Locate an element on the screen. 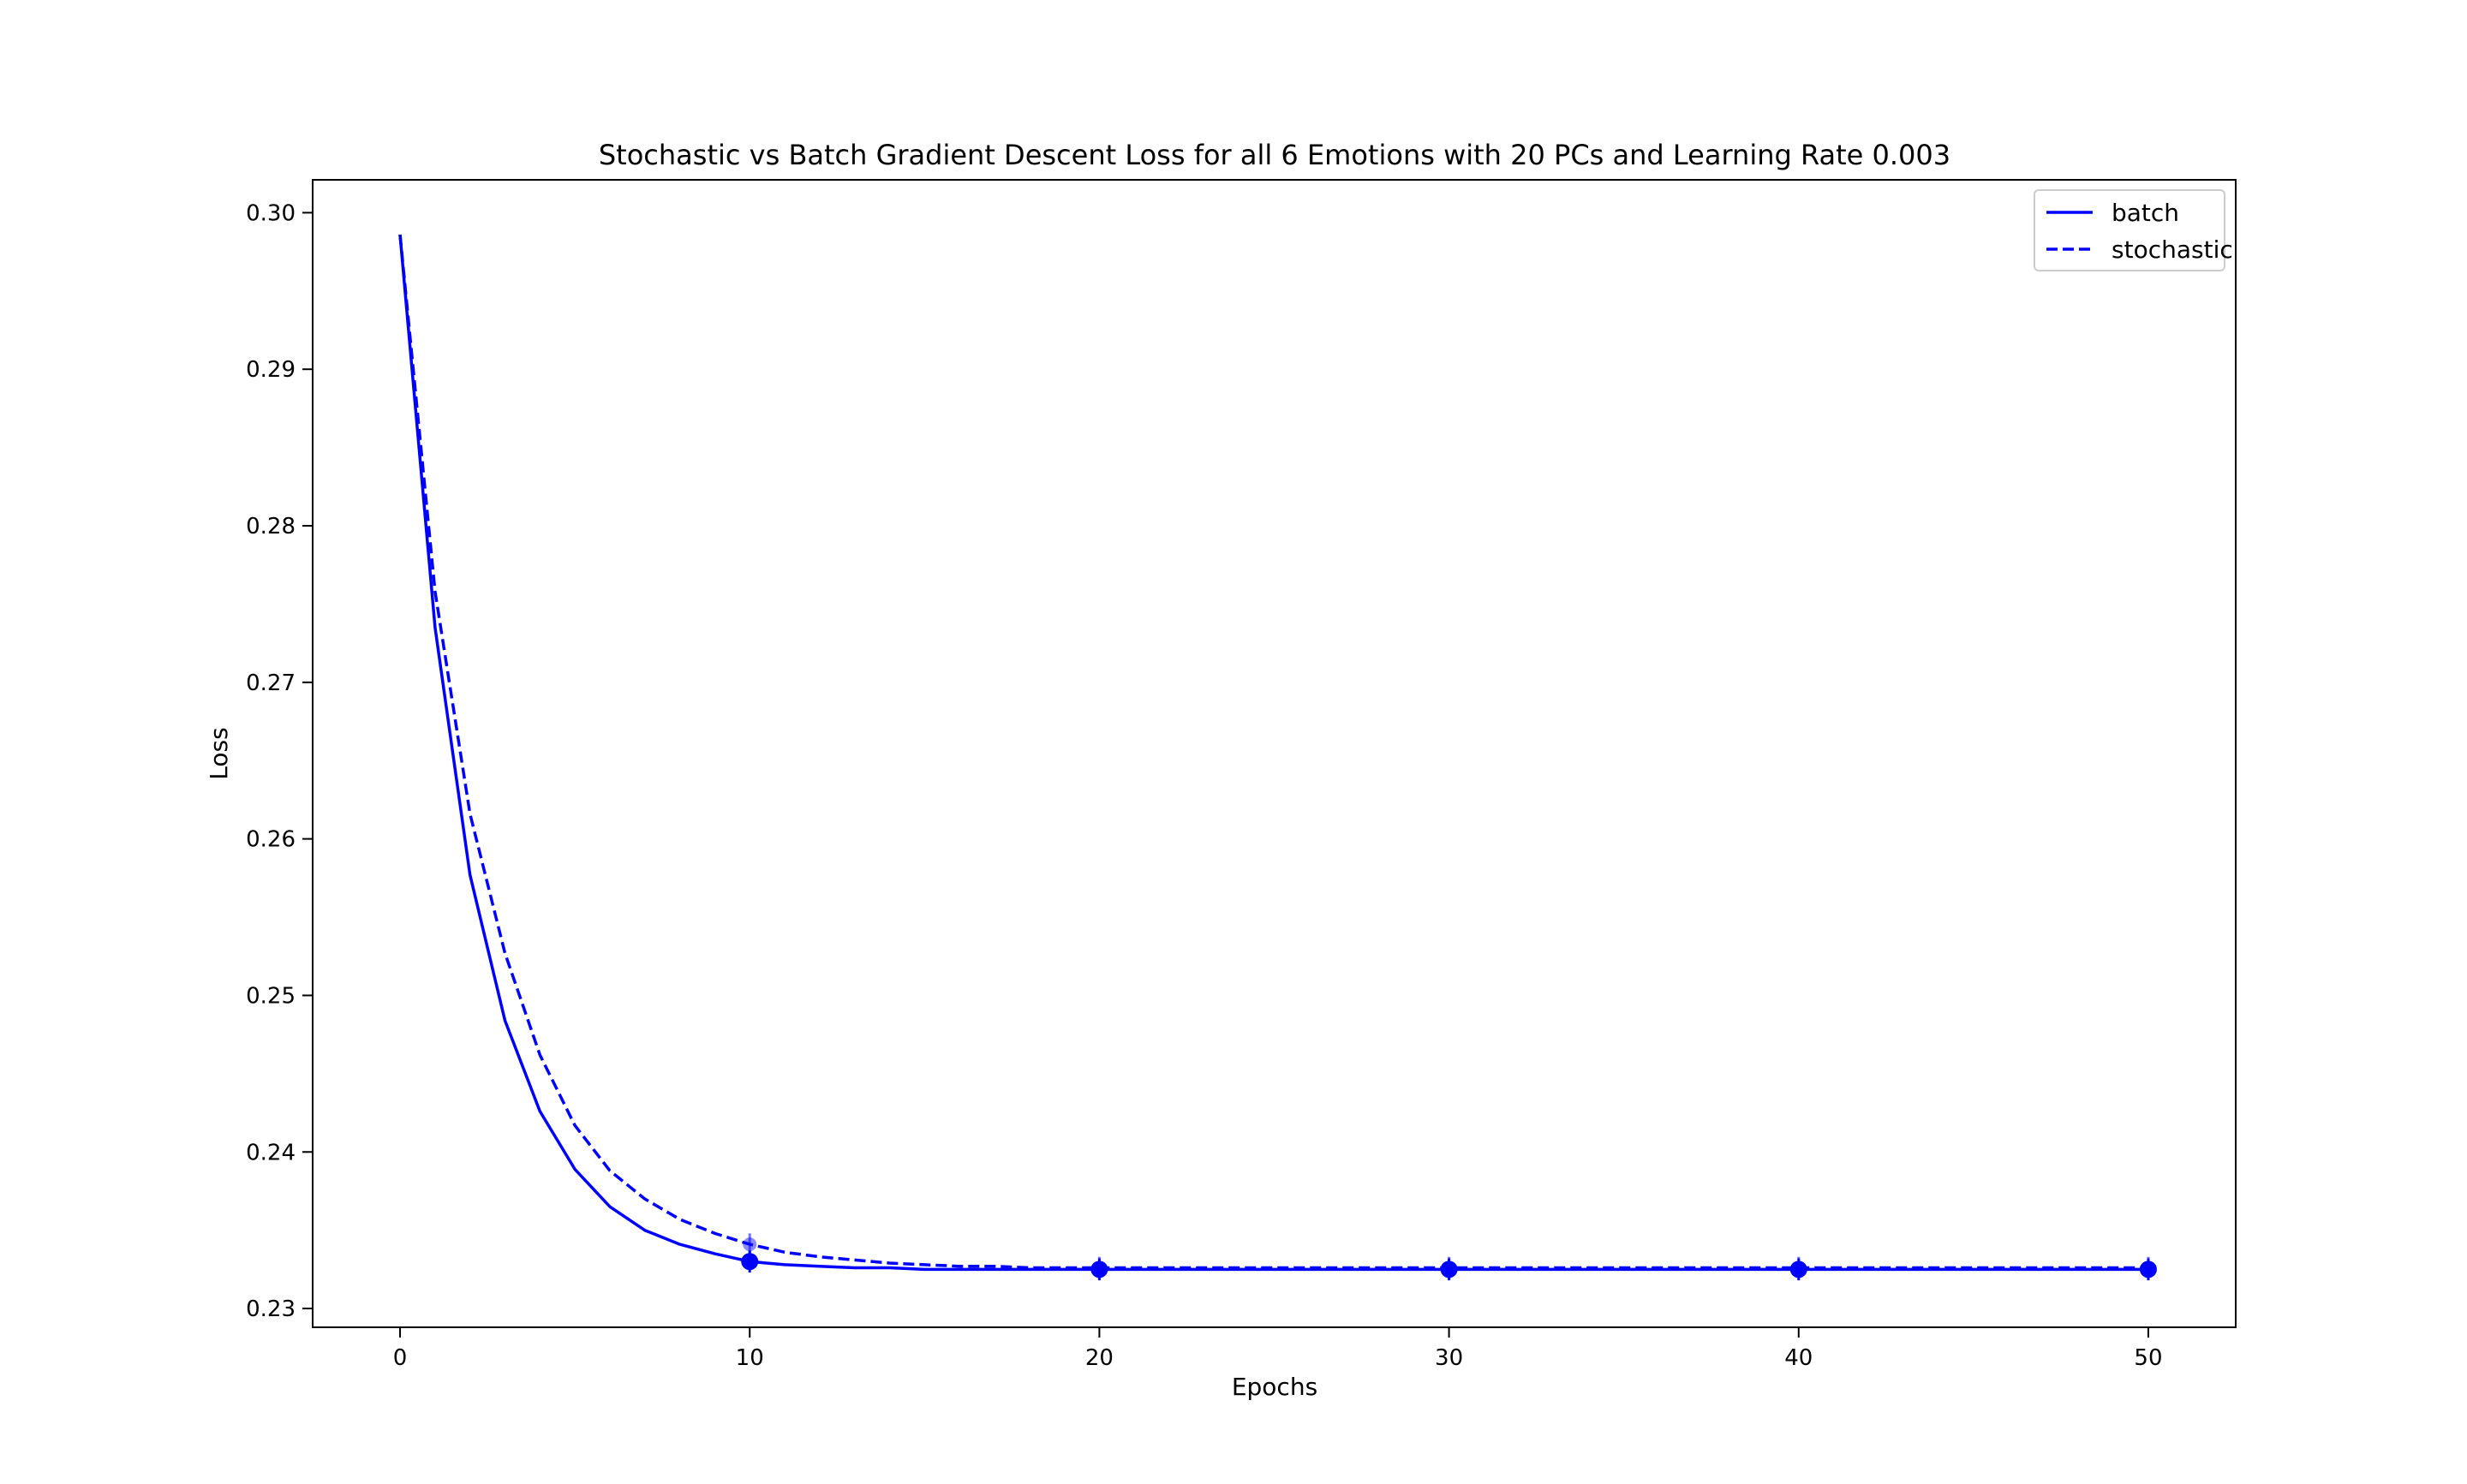  y-tick-label: 0.24 is located at coordinates (271, 1153).